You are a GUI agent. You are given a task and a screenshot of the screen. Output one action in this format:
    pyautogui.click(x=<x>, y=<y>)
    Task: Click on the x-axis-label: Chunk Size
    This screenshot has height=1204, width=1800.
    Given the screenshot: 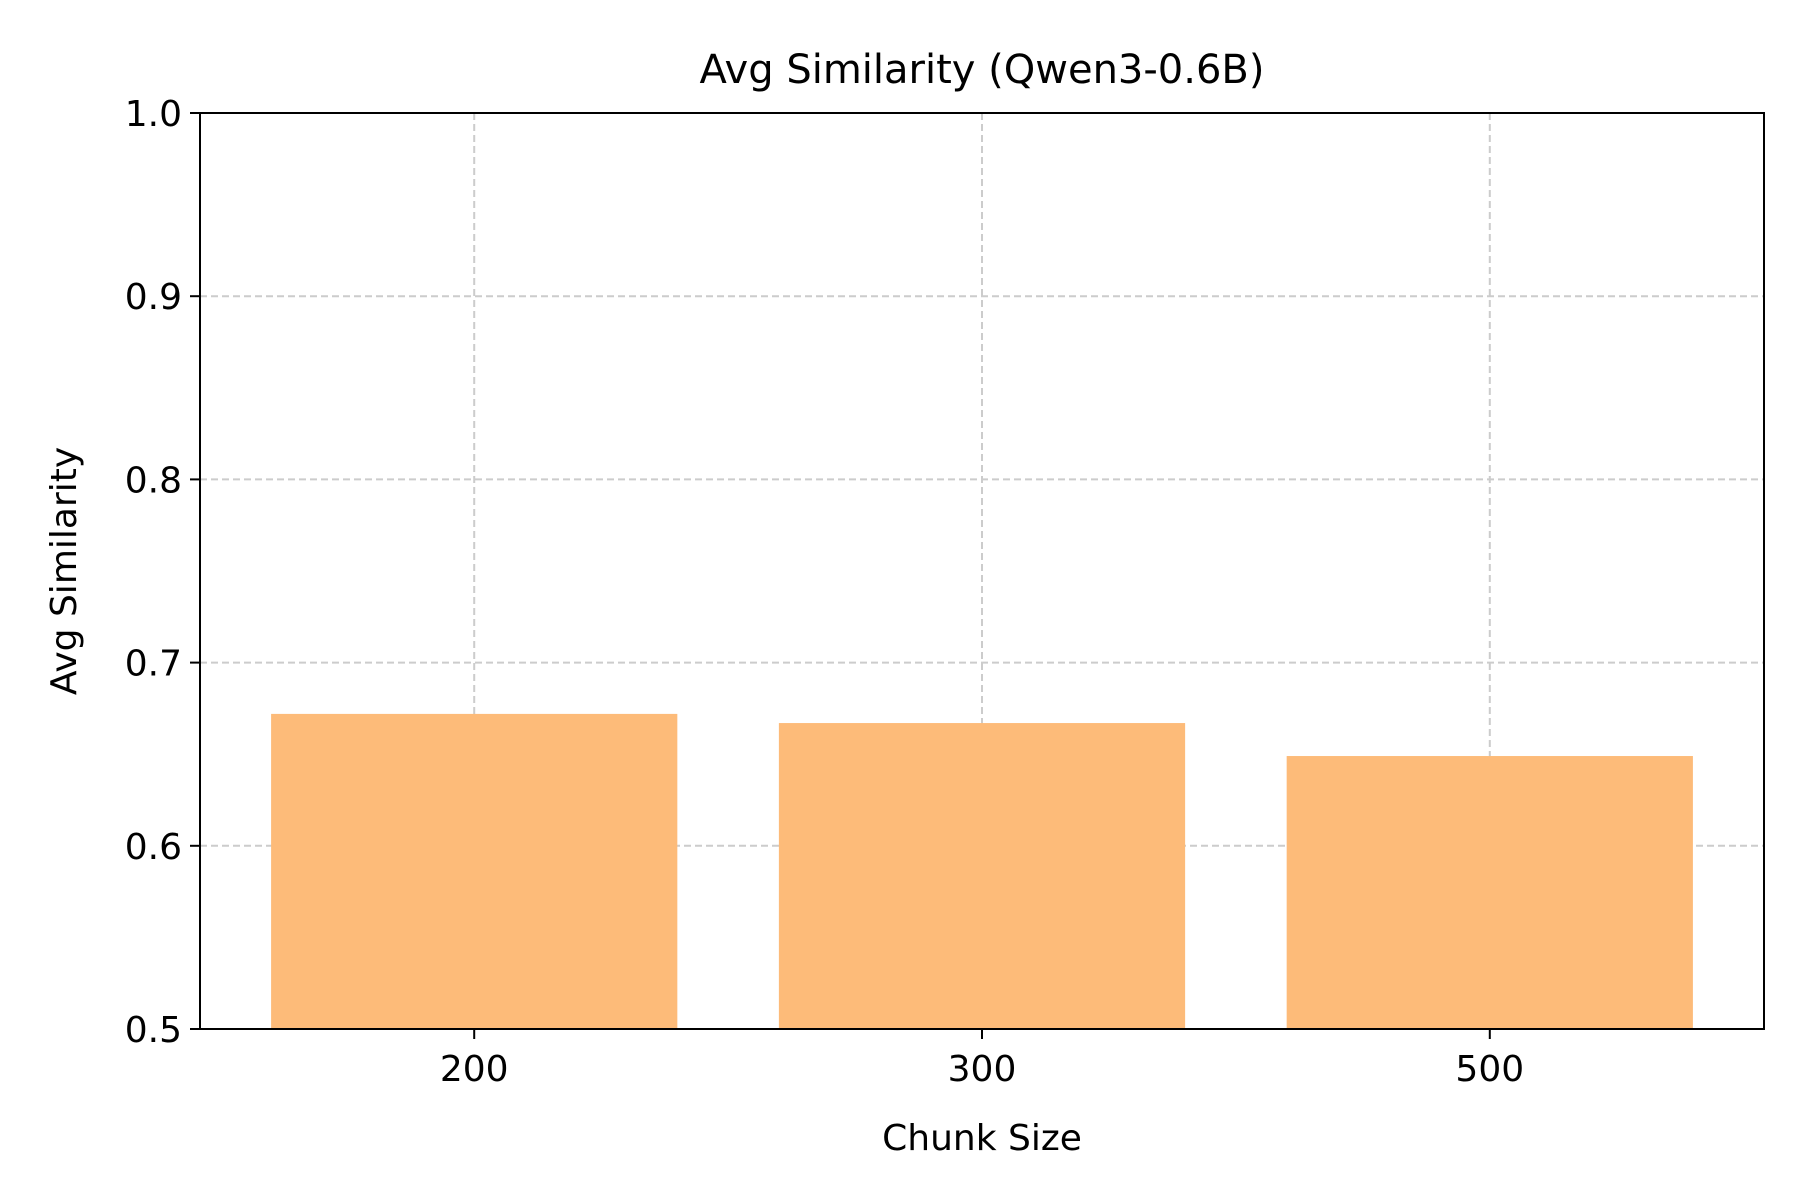 What is the action you would take?
    pyautogui.click(x=982, y=1138)
    